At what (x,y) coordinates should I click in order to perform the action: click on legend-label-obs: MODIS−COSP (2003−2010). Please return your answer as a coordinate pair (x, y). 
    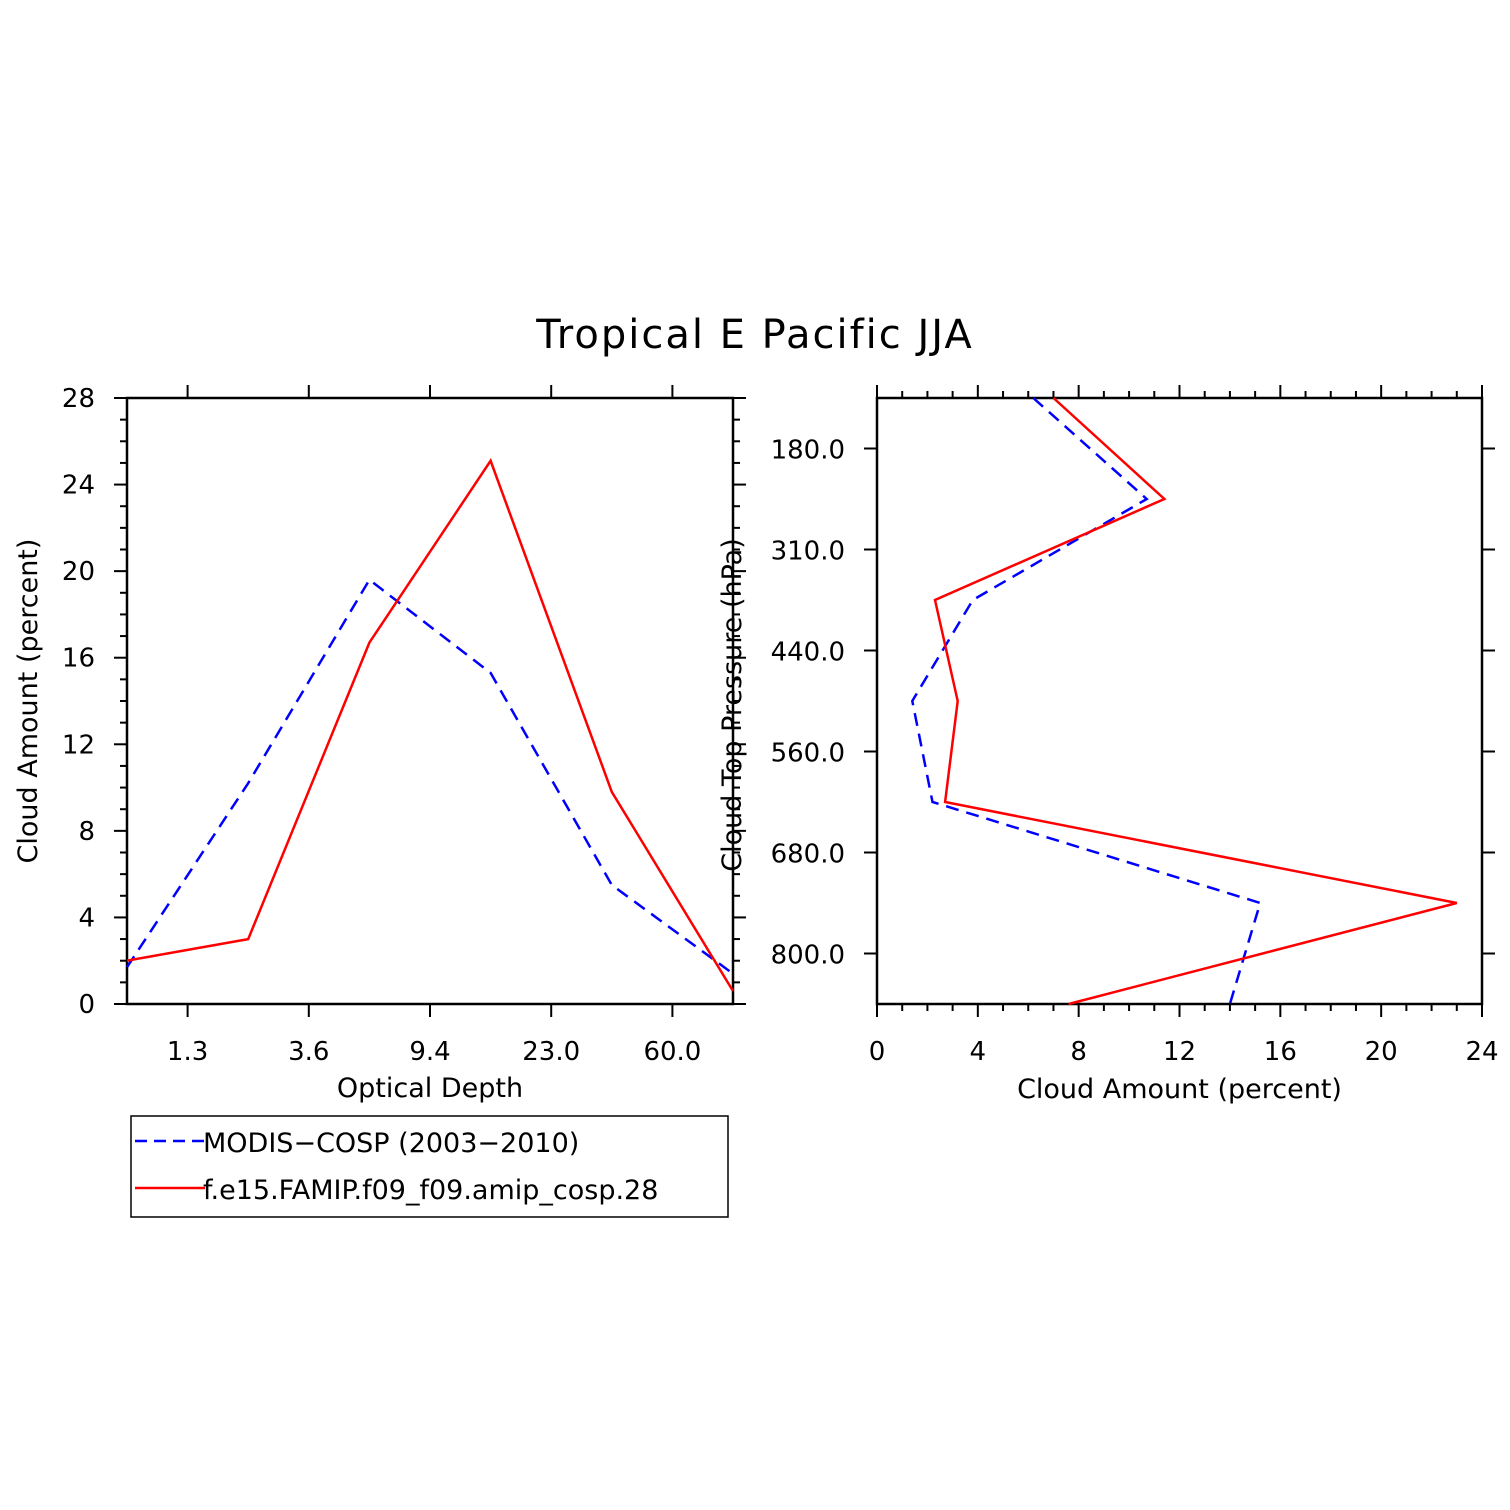
    Looking at the image, I should click on (391, 1143).